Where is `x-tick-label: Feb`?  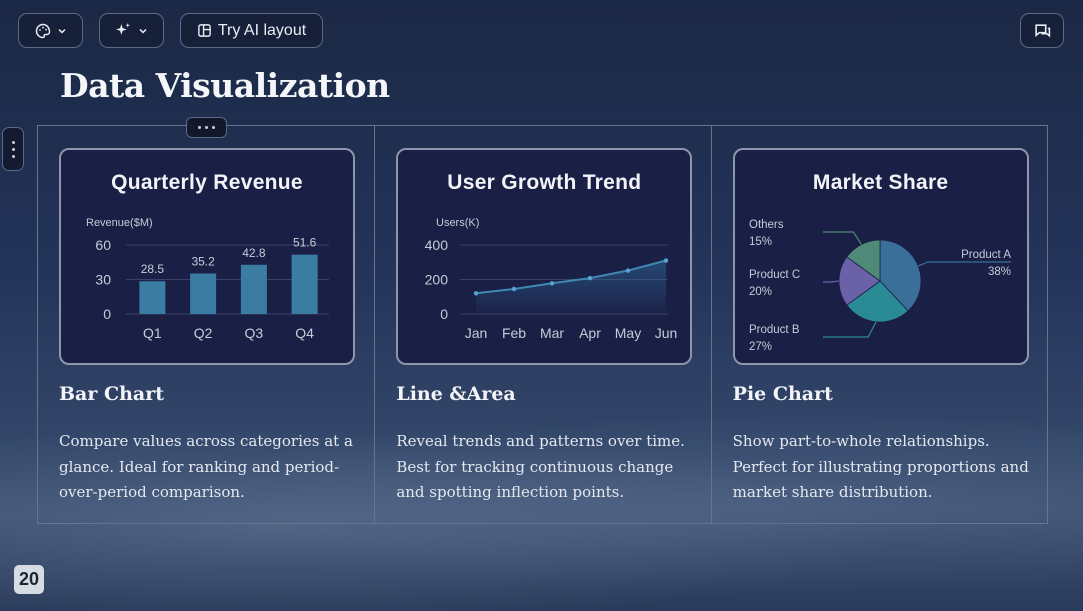
x-tick-label: Feb is located at coordinates (514, 333).